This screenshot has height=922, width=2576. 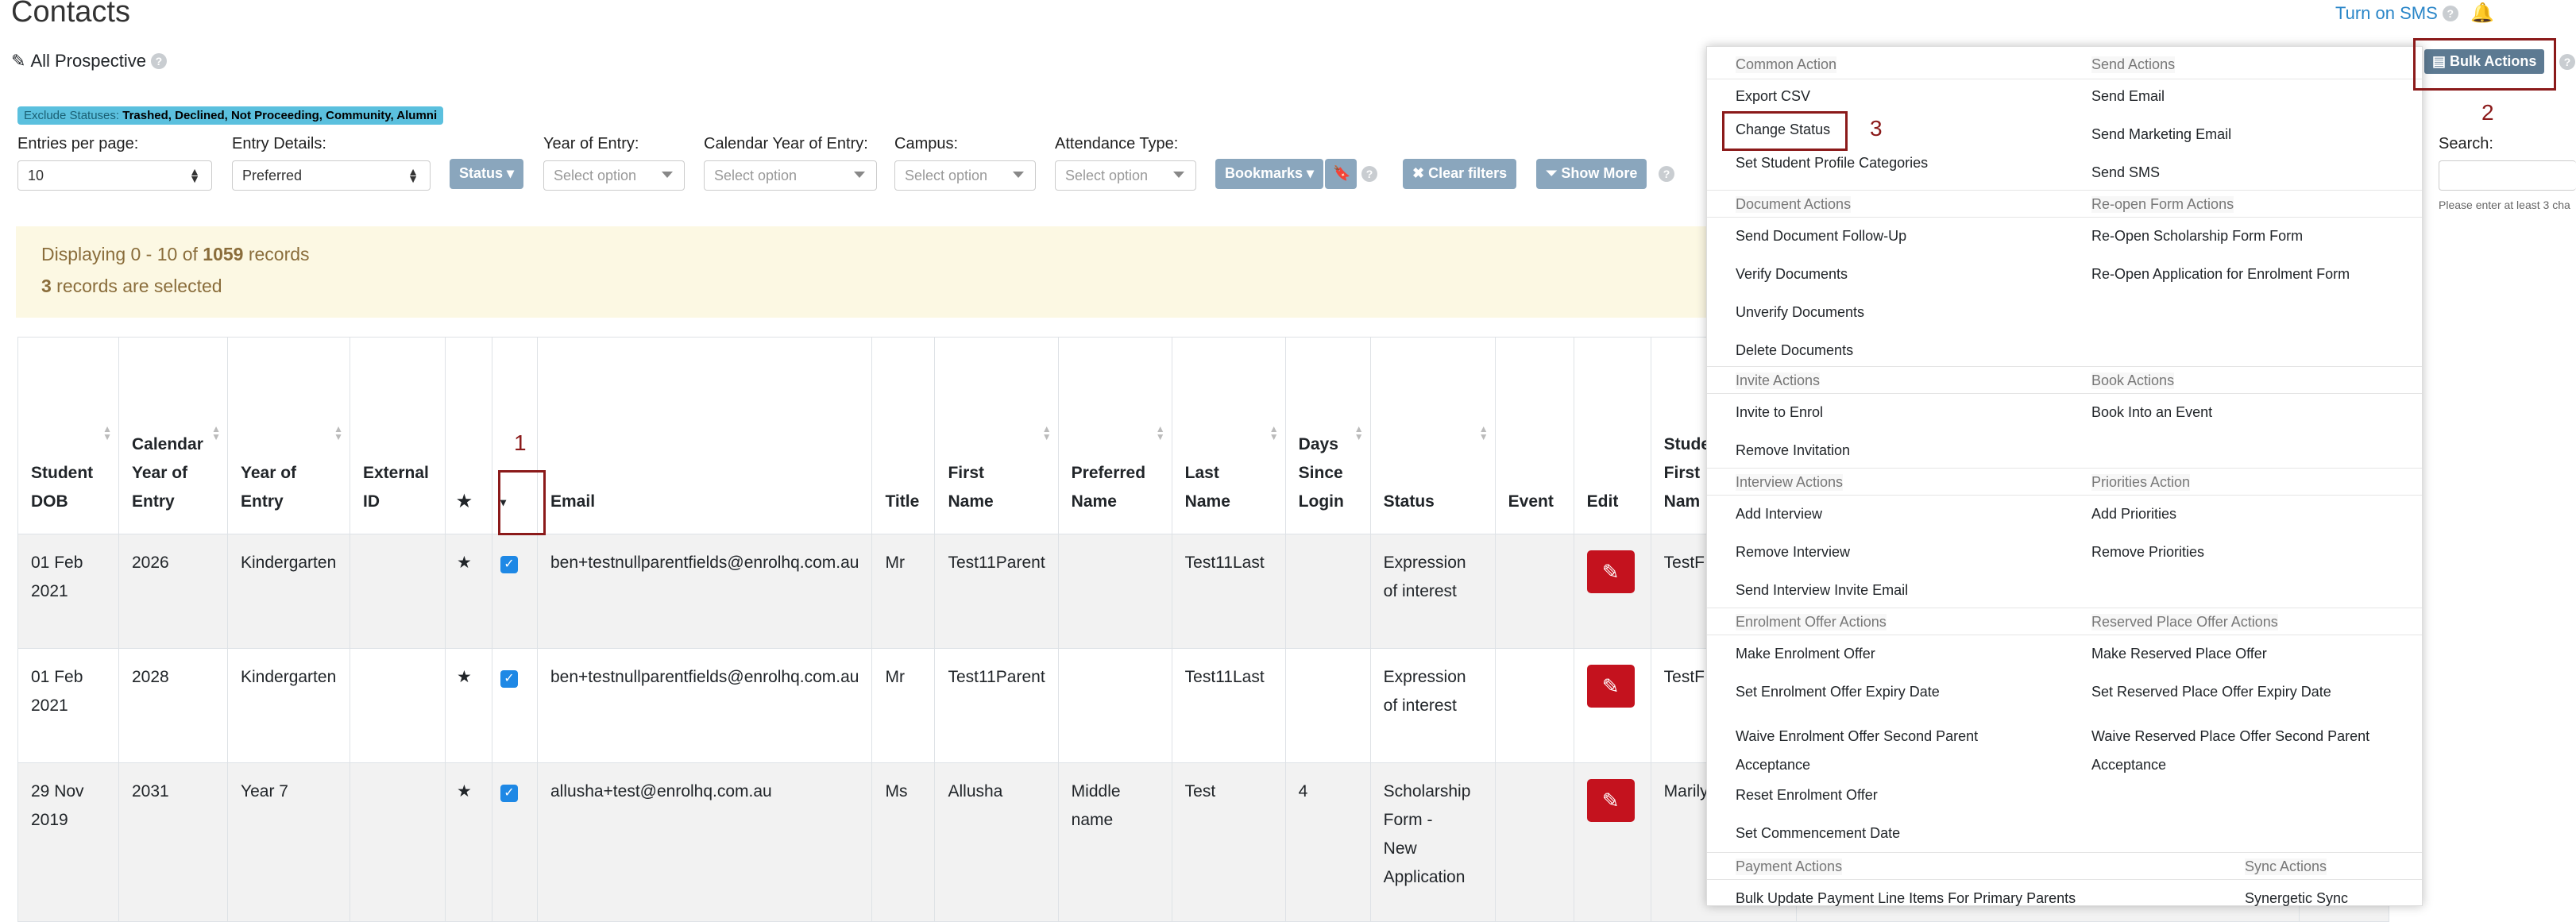 I want to click on bell-icon: 🔔, so click(x=2482, y=13).